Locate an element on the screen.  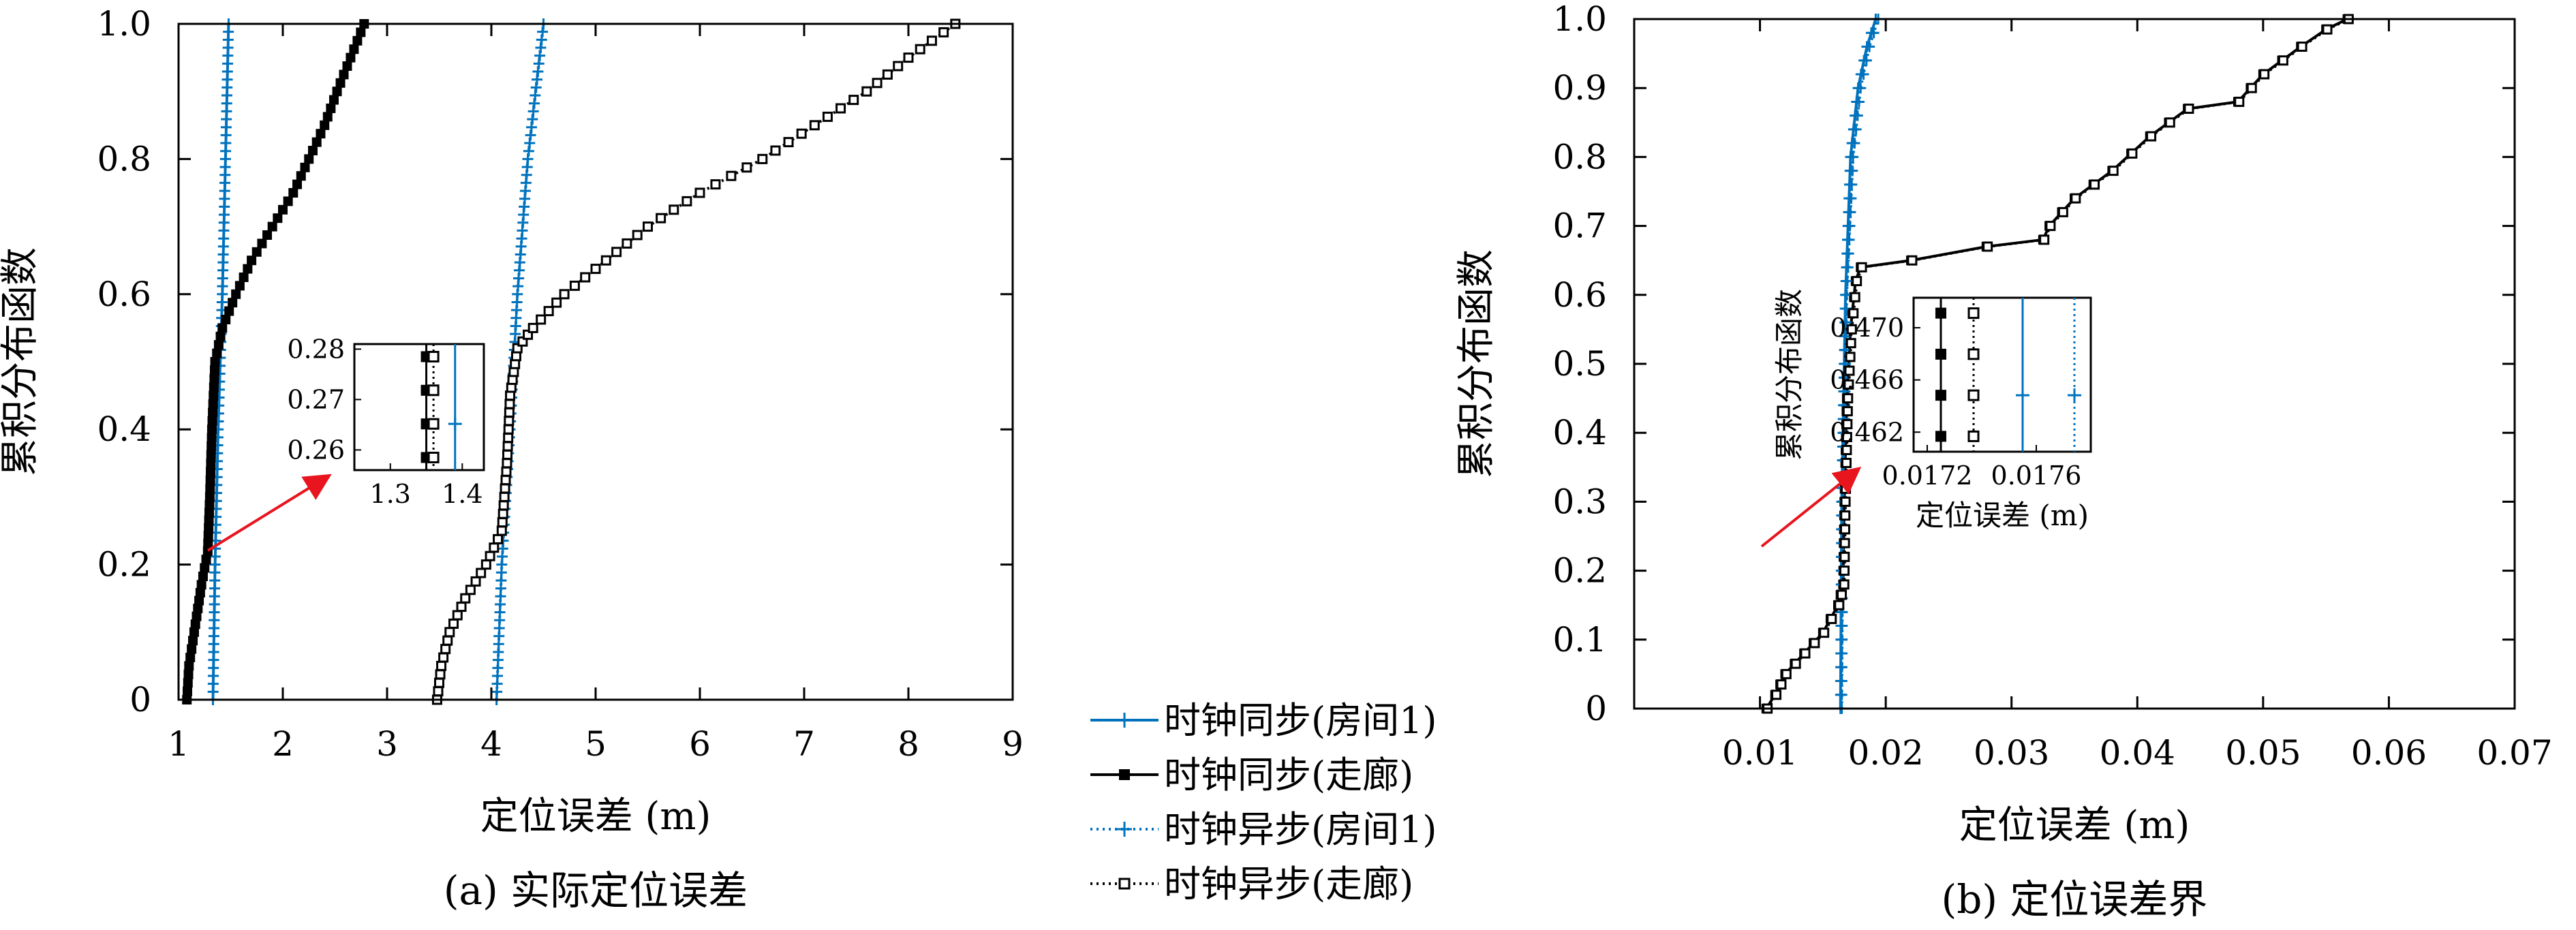
legend-entry-3: 时钟异步(走廊) is located at coordinates (1251, 884).